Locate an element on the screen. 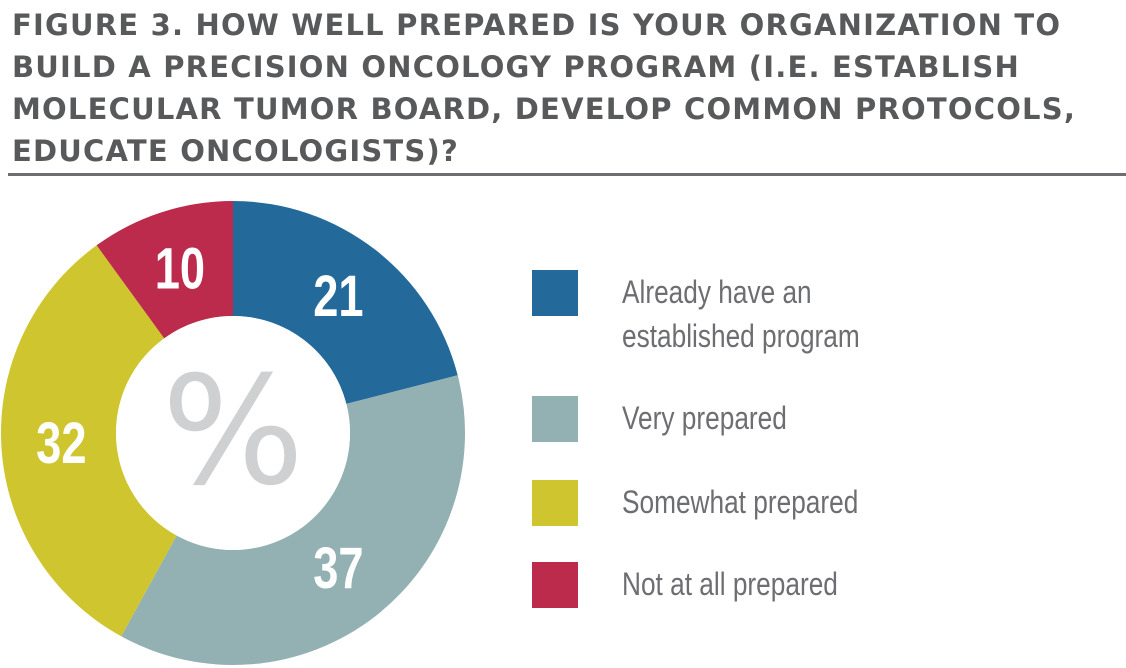 This screenshot has width=1126, height=668. legend-item-1: Very prepared is located at coordinates (677, 419).